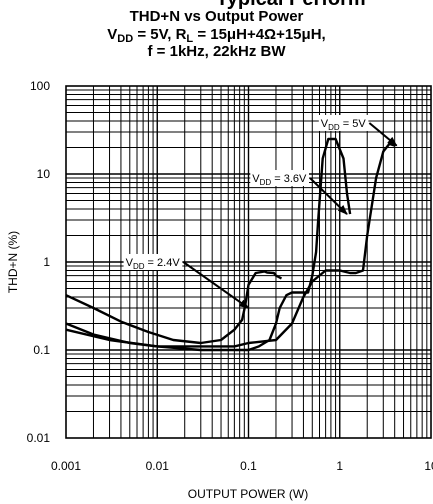 This screenshot has width=433, height=504. I want to click on series-label-2: VDD = 3.6V, so click(279, 180).